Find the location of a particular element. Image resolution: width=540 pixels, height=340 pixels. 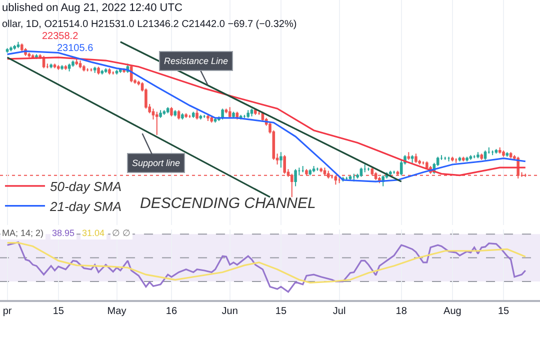

text: ublished on Aug 21, 2022 12:40 UTC is located at coordinates (92, 8).